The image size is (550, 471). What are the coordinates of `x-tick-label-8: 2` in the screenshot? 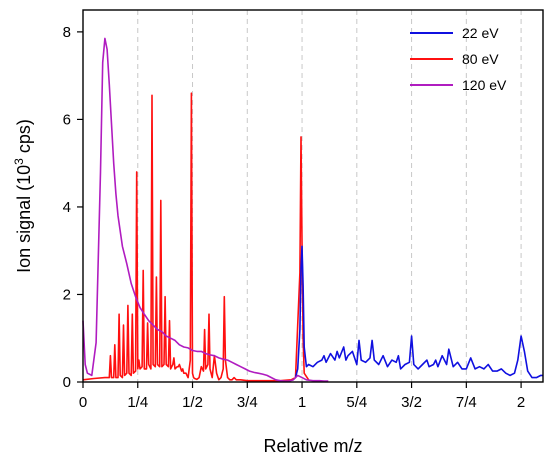 It's located at (521, 402).